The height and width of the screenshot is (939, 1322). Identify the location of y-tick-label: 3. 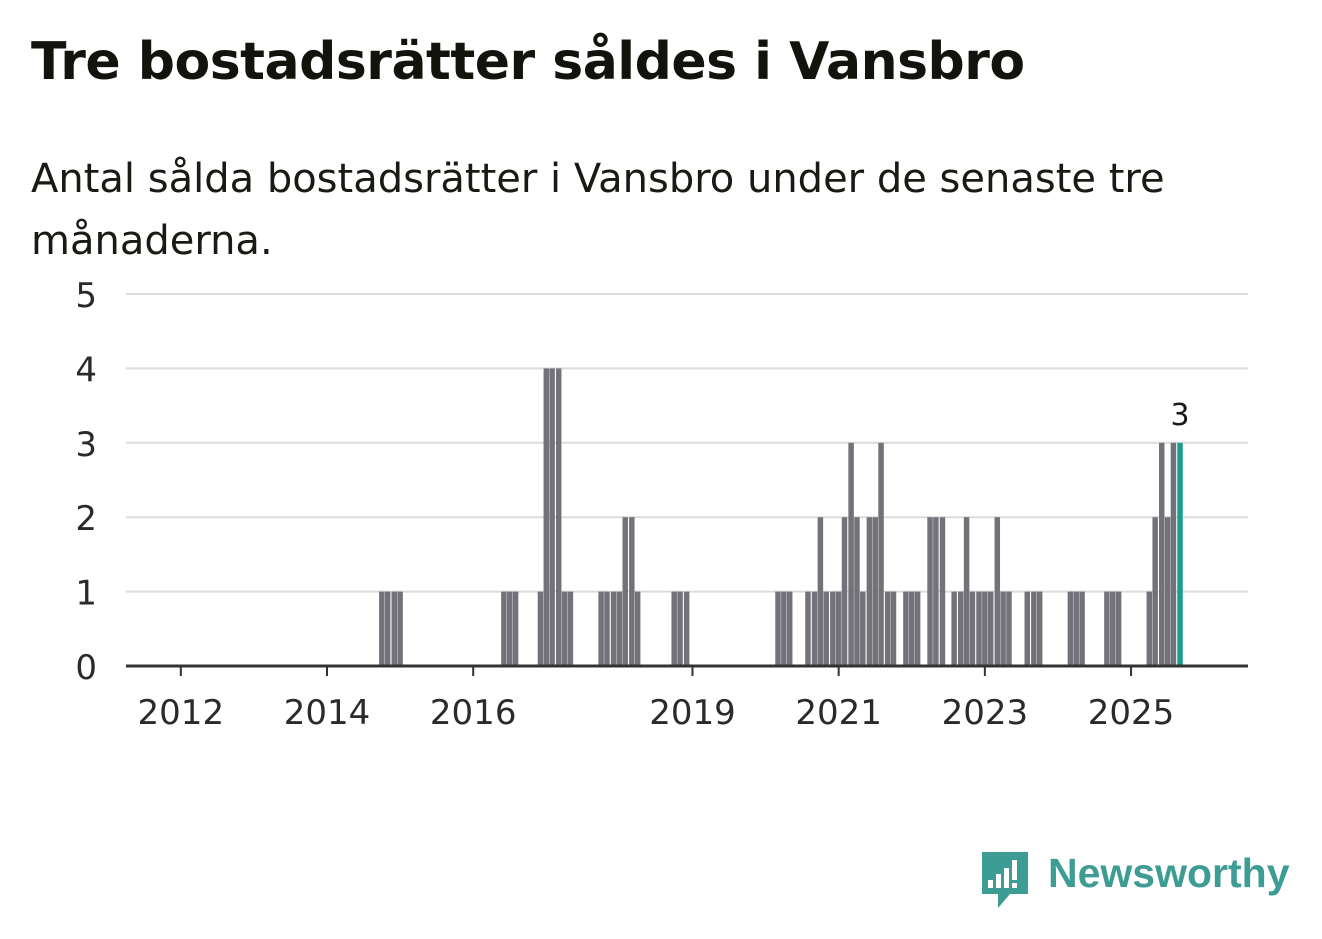
(86, 445).